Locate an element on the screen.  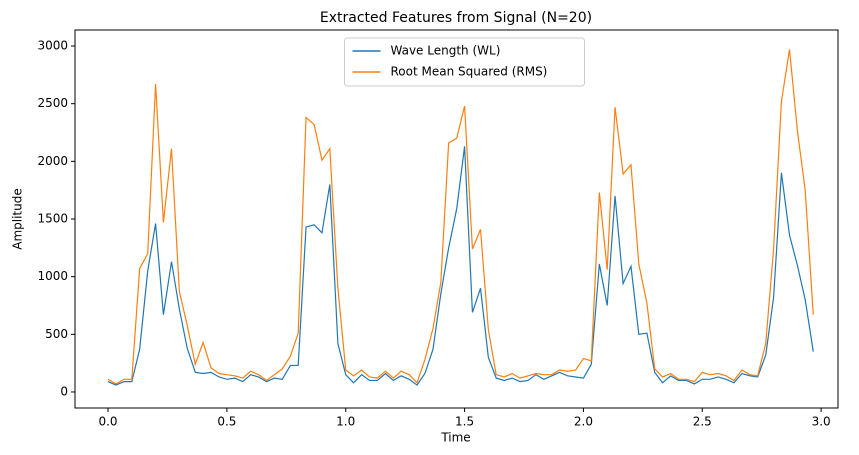
y-tick-label: 3000 is located at coordinates (52, 46).